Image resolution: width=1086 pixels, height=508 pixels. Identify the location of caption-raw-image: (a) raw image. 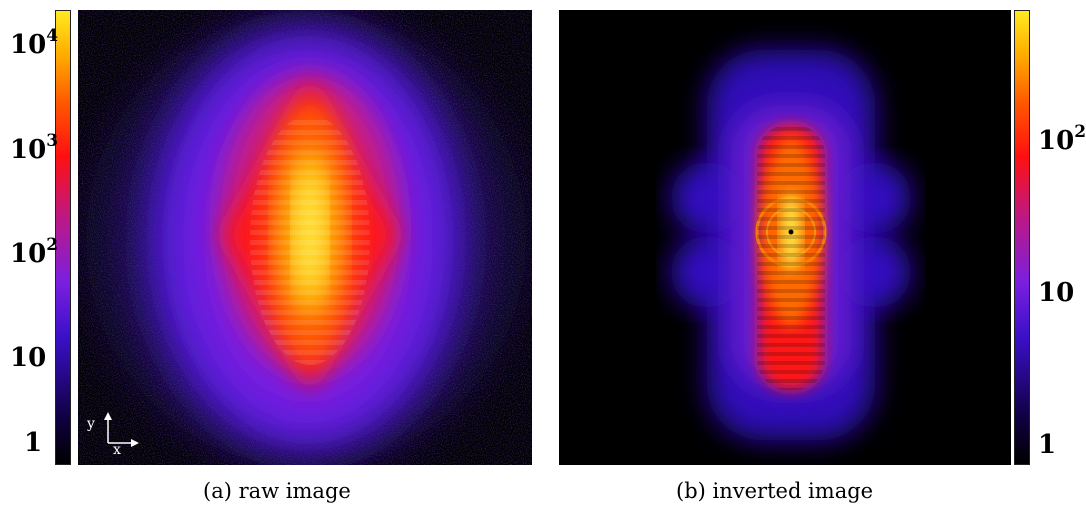
(277, 491).